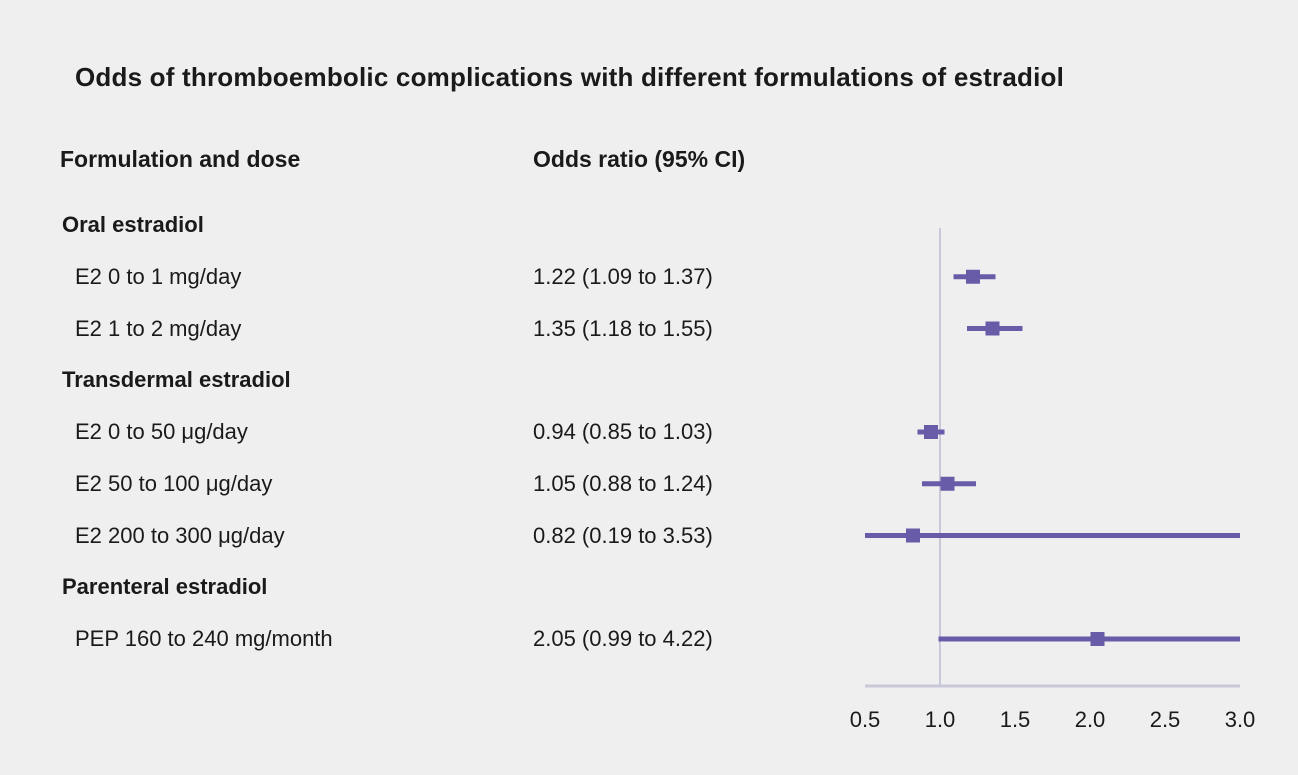 This screenshot has height=775, width=1298. Describe the element at coordinates (1165, 719) in the screenshot. I see `x-axis-tick-label: 2.5` at that location.